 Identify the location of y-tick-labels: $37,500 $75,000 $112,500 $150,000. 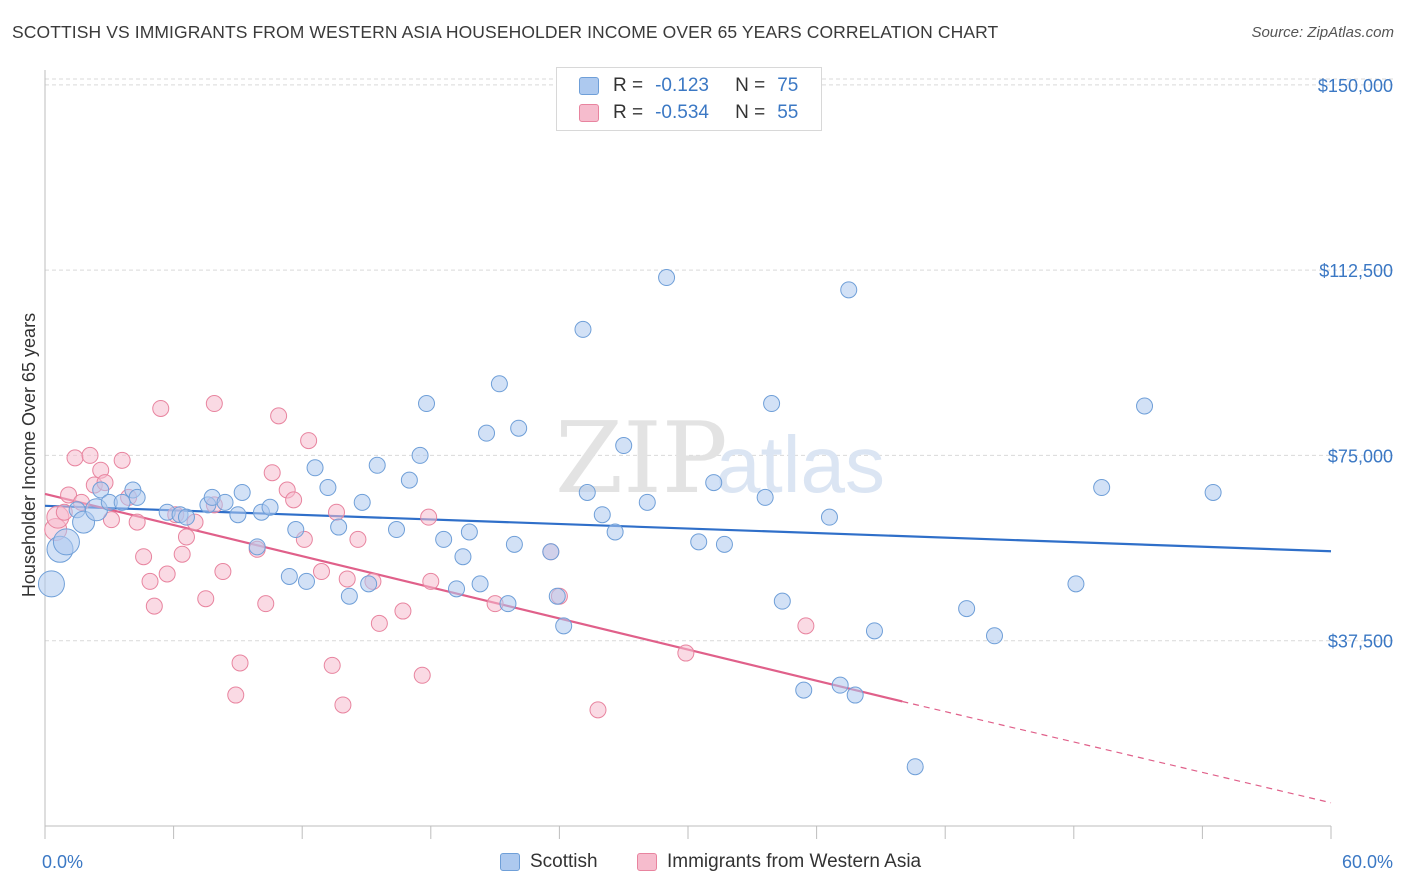
(1355, 364).